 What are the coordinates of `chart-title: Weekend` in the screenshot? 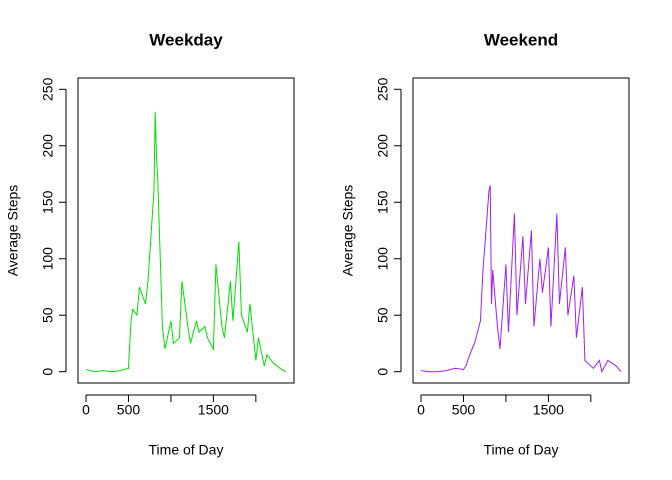 It's located at (521, 39).